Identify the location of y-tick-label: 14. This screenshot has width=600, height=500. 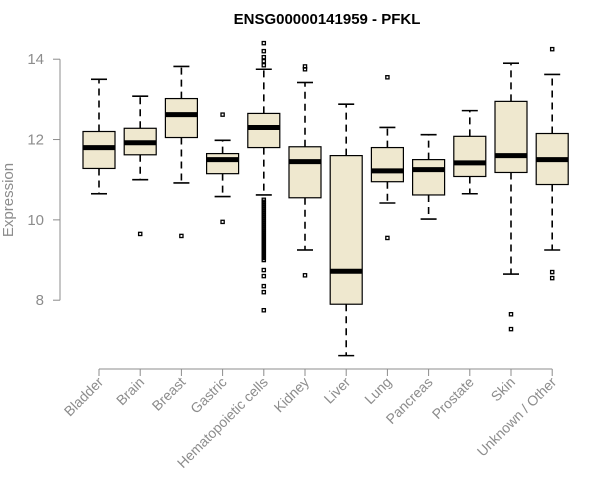
(35, 59).